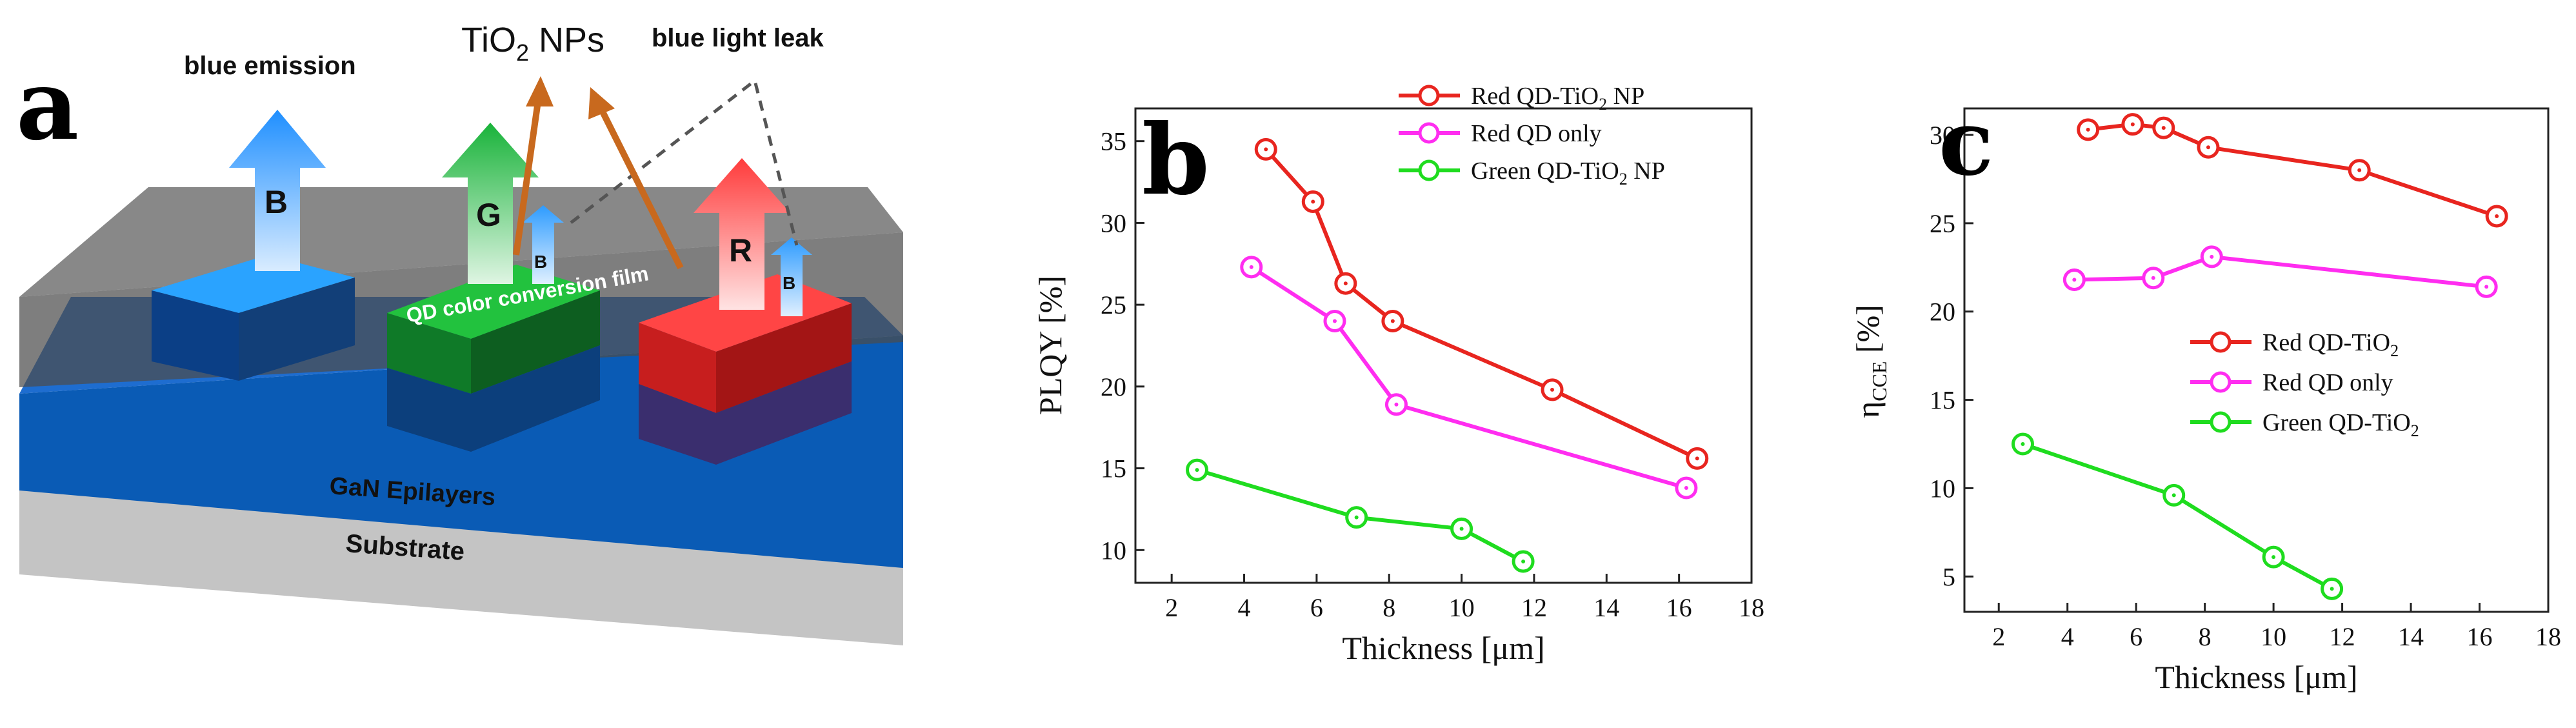 The height and width of the screenshot is (728, 2576). I want to click on legend-label-text: Red QD-TiO, so click(1535, 96).